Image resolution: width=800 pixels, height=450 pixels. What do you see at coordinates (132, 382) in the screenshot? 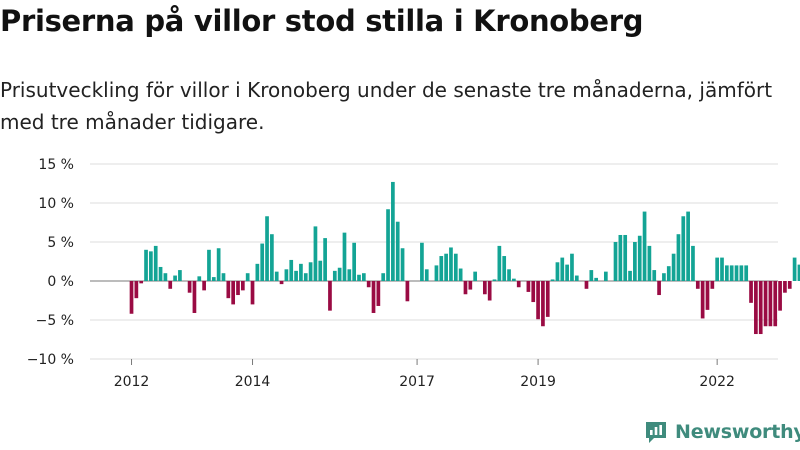
I see `x-tick-label: 2012` at bounding box center [132, 382].